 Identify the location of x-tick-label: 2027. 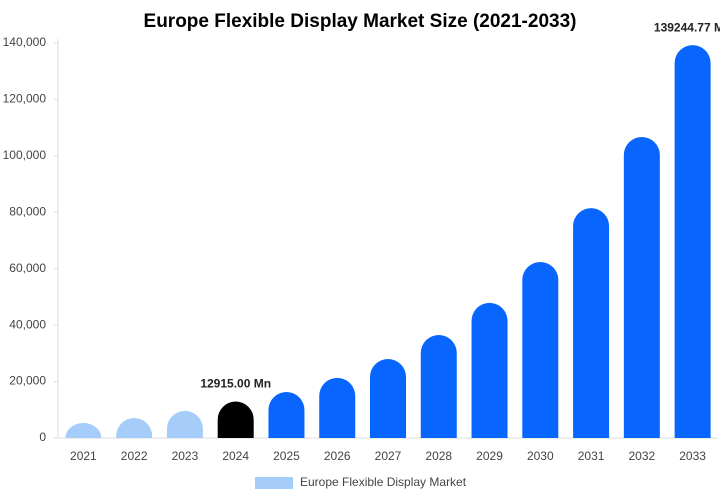
(388, 456).